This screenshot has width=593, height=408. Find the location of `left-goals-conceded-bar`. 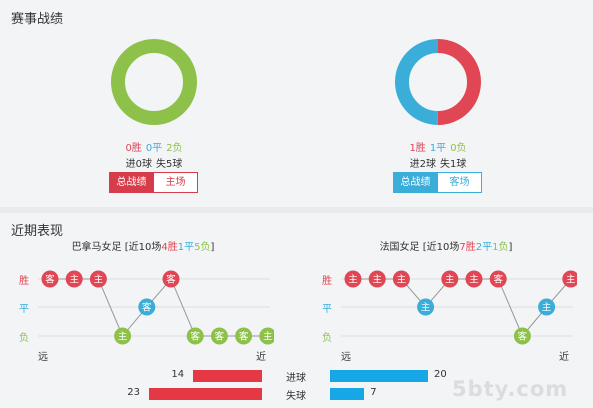

left-goals-conceded-bar is located at coordinates (205, 394).